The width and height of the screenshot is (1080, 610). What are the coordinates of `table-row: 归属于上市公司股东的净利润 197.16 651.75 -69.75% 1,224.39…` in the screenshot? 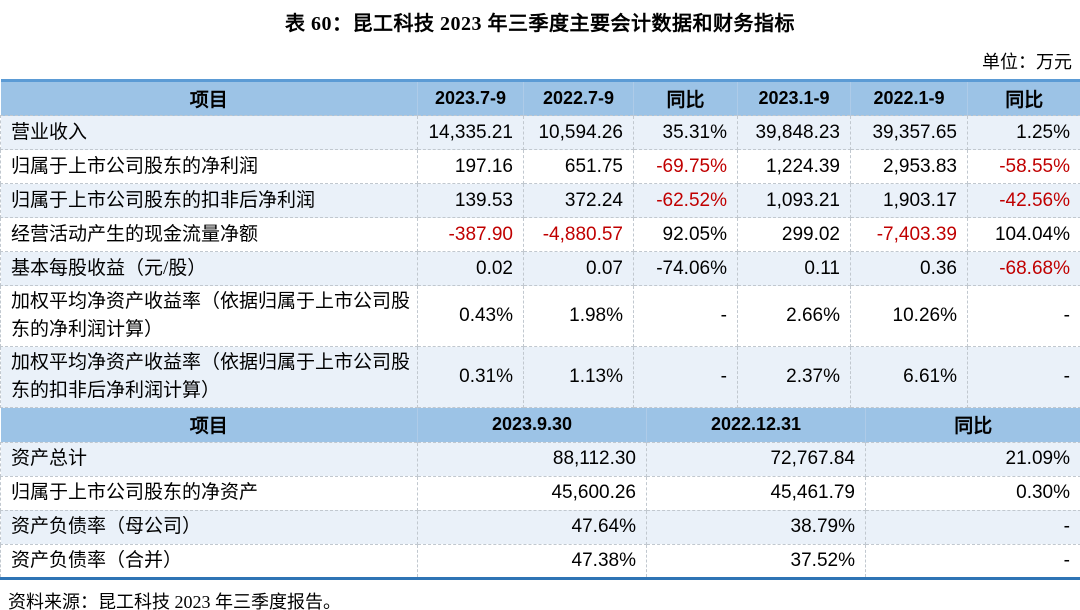 It's located at (540, 166).